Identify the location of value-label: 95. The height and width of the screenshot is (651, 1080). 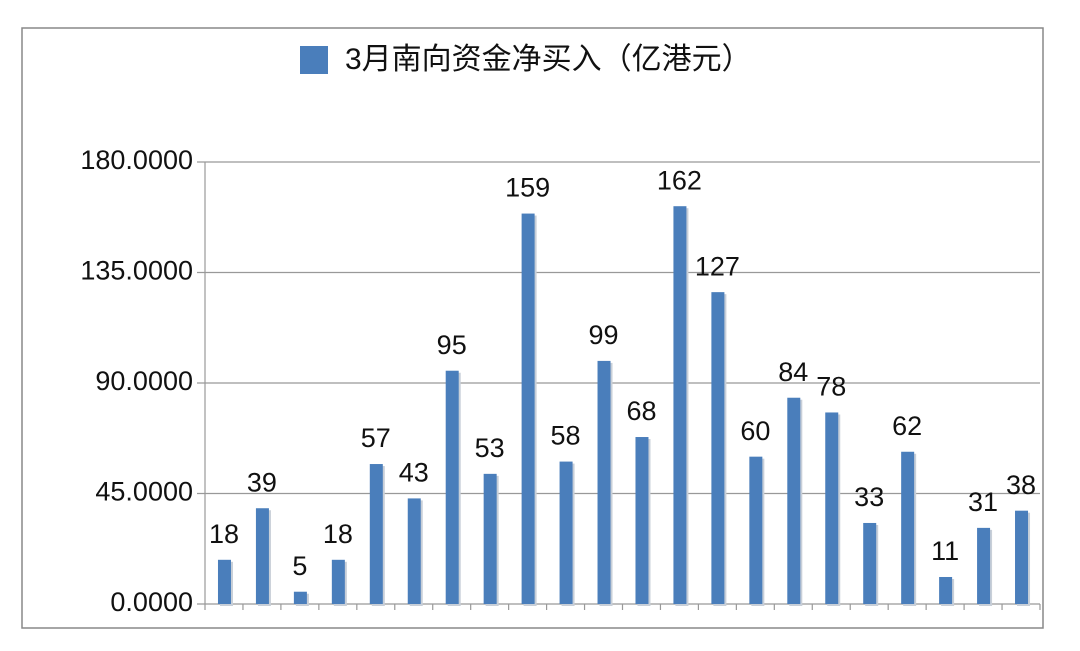
(452, 345).